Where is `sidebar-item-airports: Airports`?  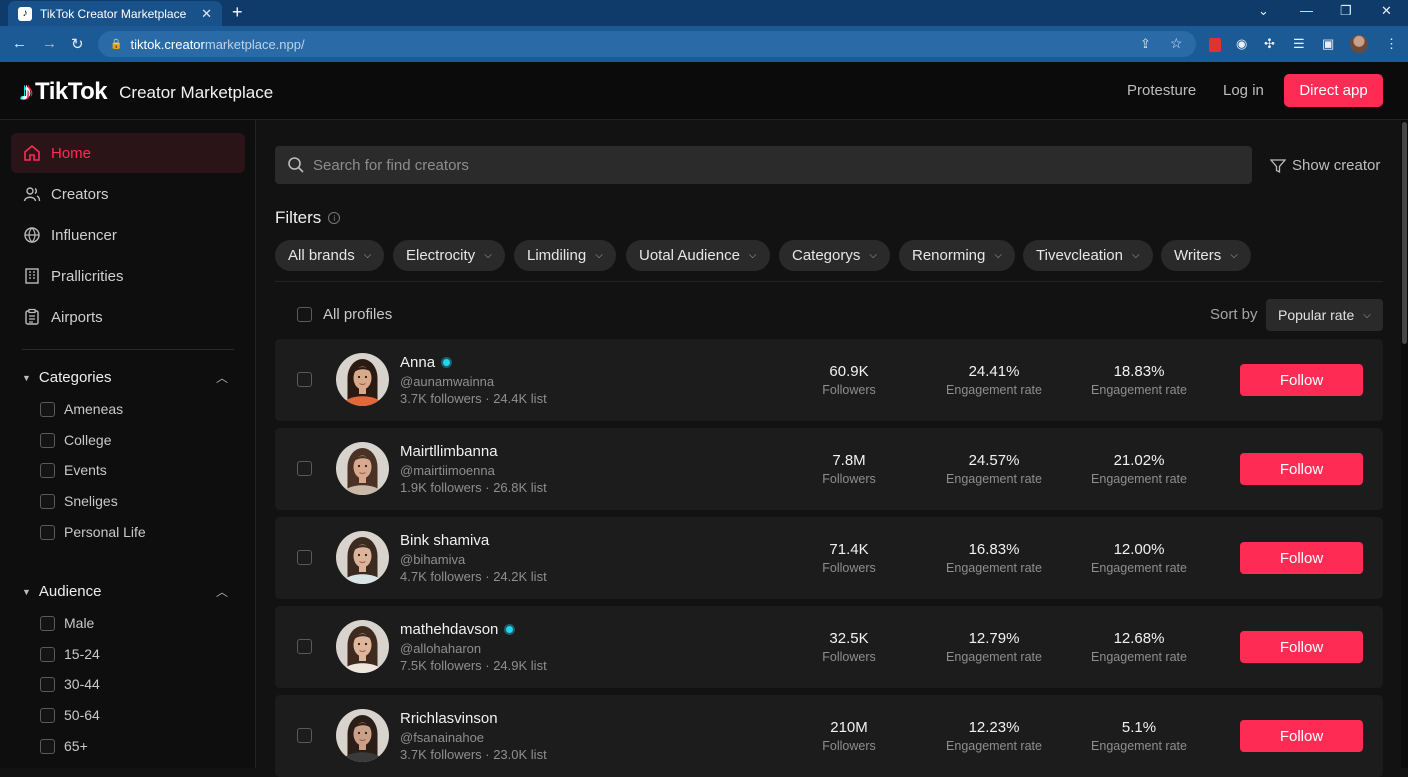
sidebar-item-airports: Airports is located at coordinates (128, 317).